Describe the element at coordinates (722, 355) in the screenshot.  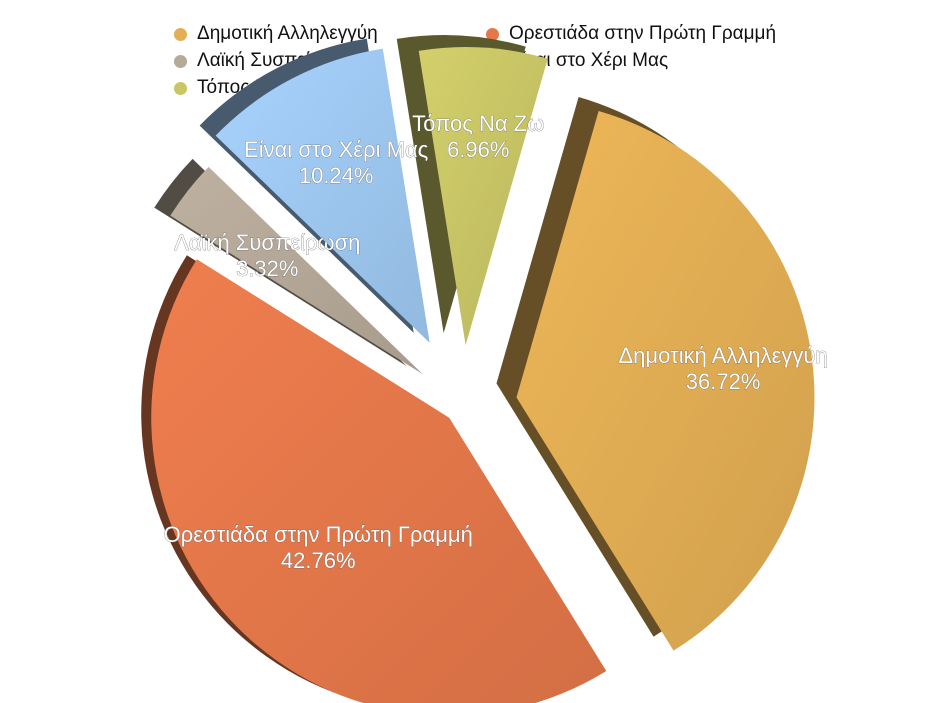
I see `slice-label: Δημοτική Αλληλεγγύη` at that location.